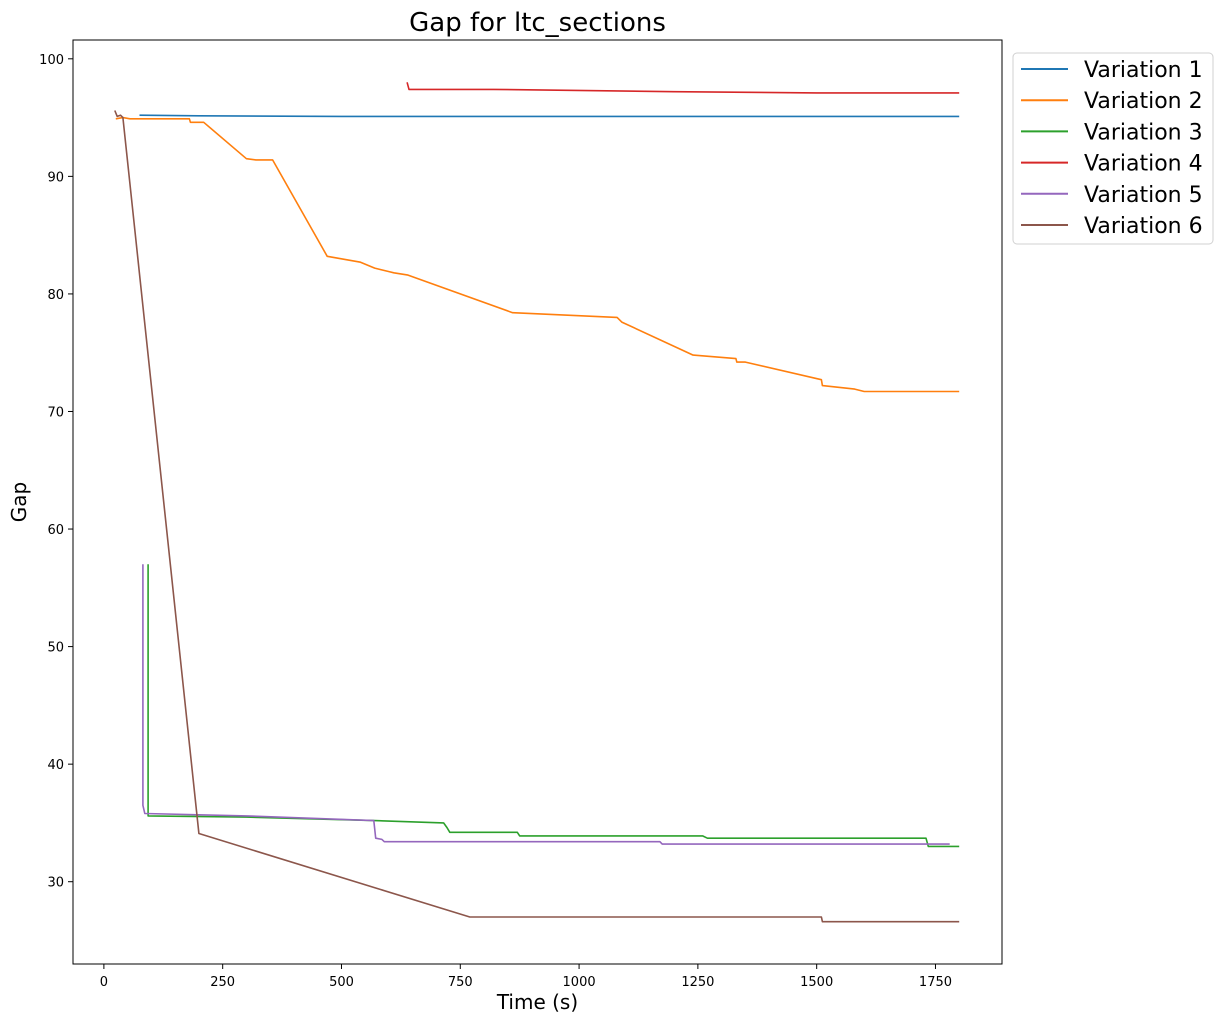  What do you see at coordinates (1143, 101) in the screenshot?
I see `legend-label: Variation 2` at bounding box center [1143, 101].